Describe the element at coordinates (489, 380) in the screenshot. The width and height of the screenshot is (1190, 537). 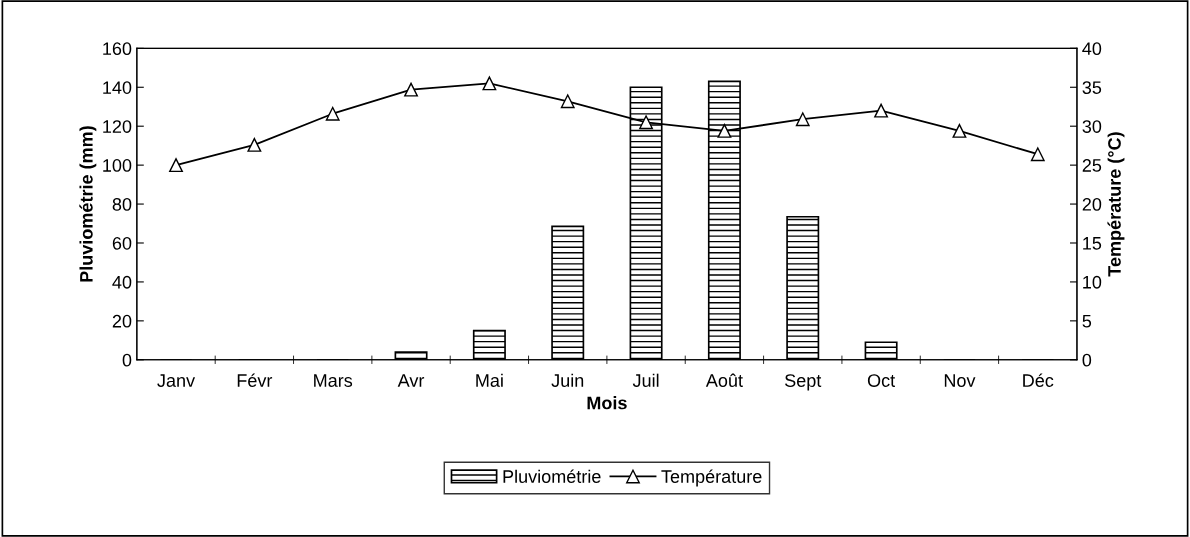
I see `x-tick-label: Mai` at that location.